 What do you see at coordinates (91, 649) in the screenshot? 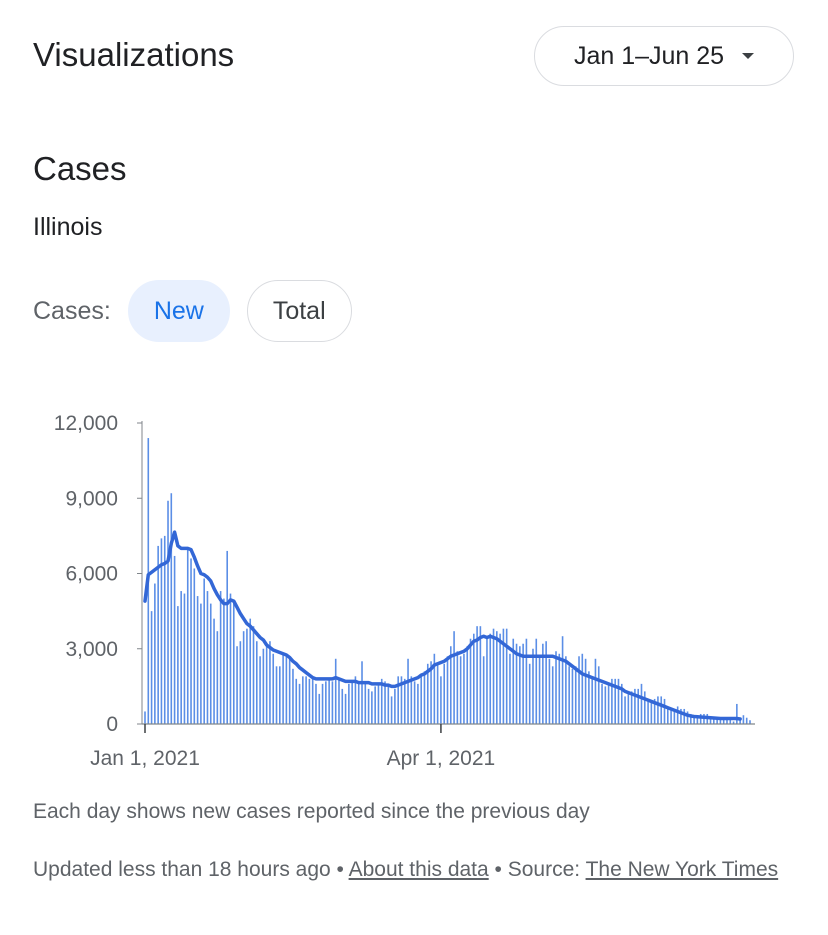
I see `y-tick-label: 3,000` at bounding box center [91, 649].